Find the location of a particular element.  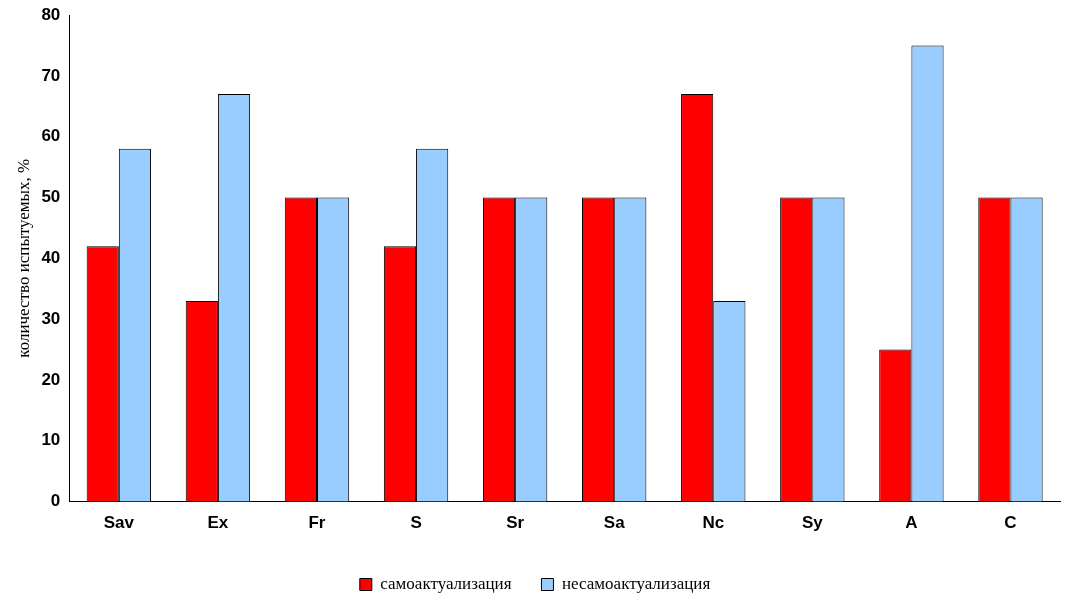

legend-label: несамоактуализация is located at coordinates (636, 583).